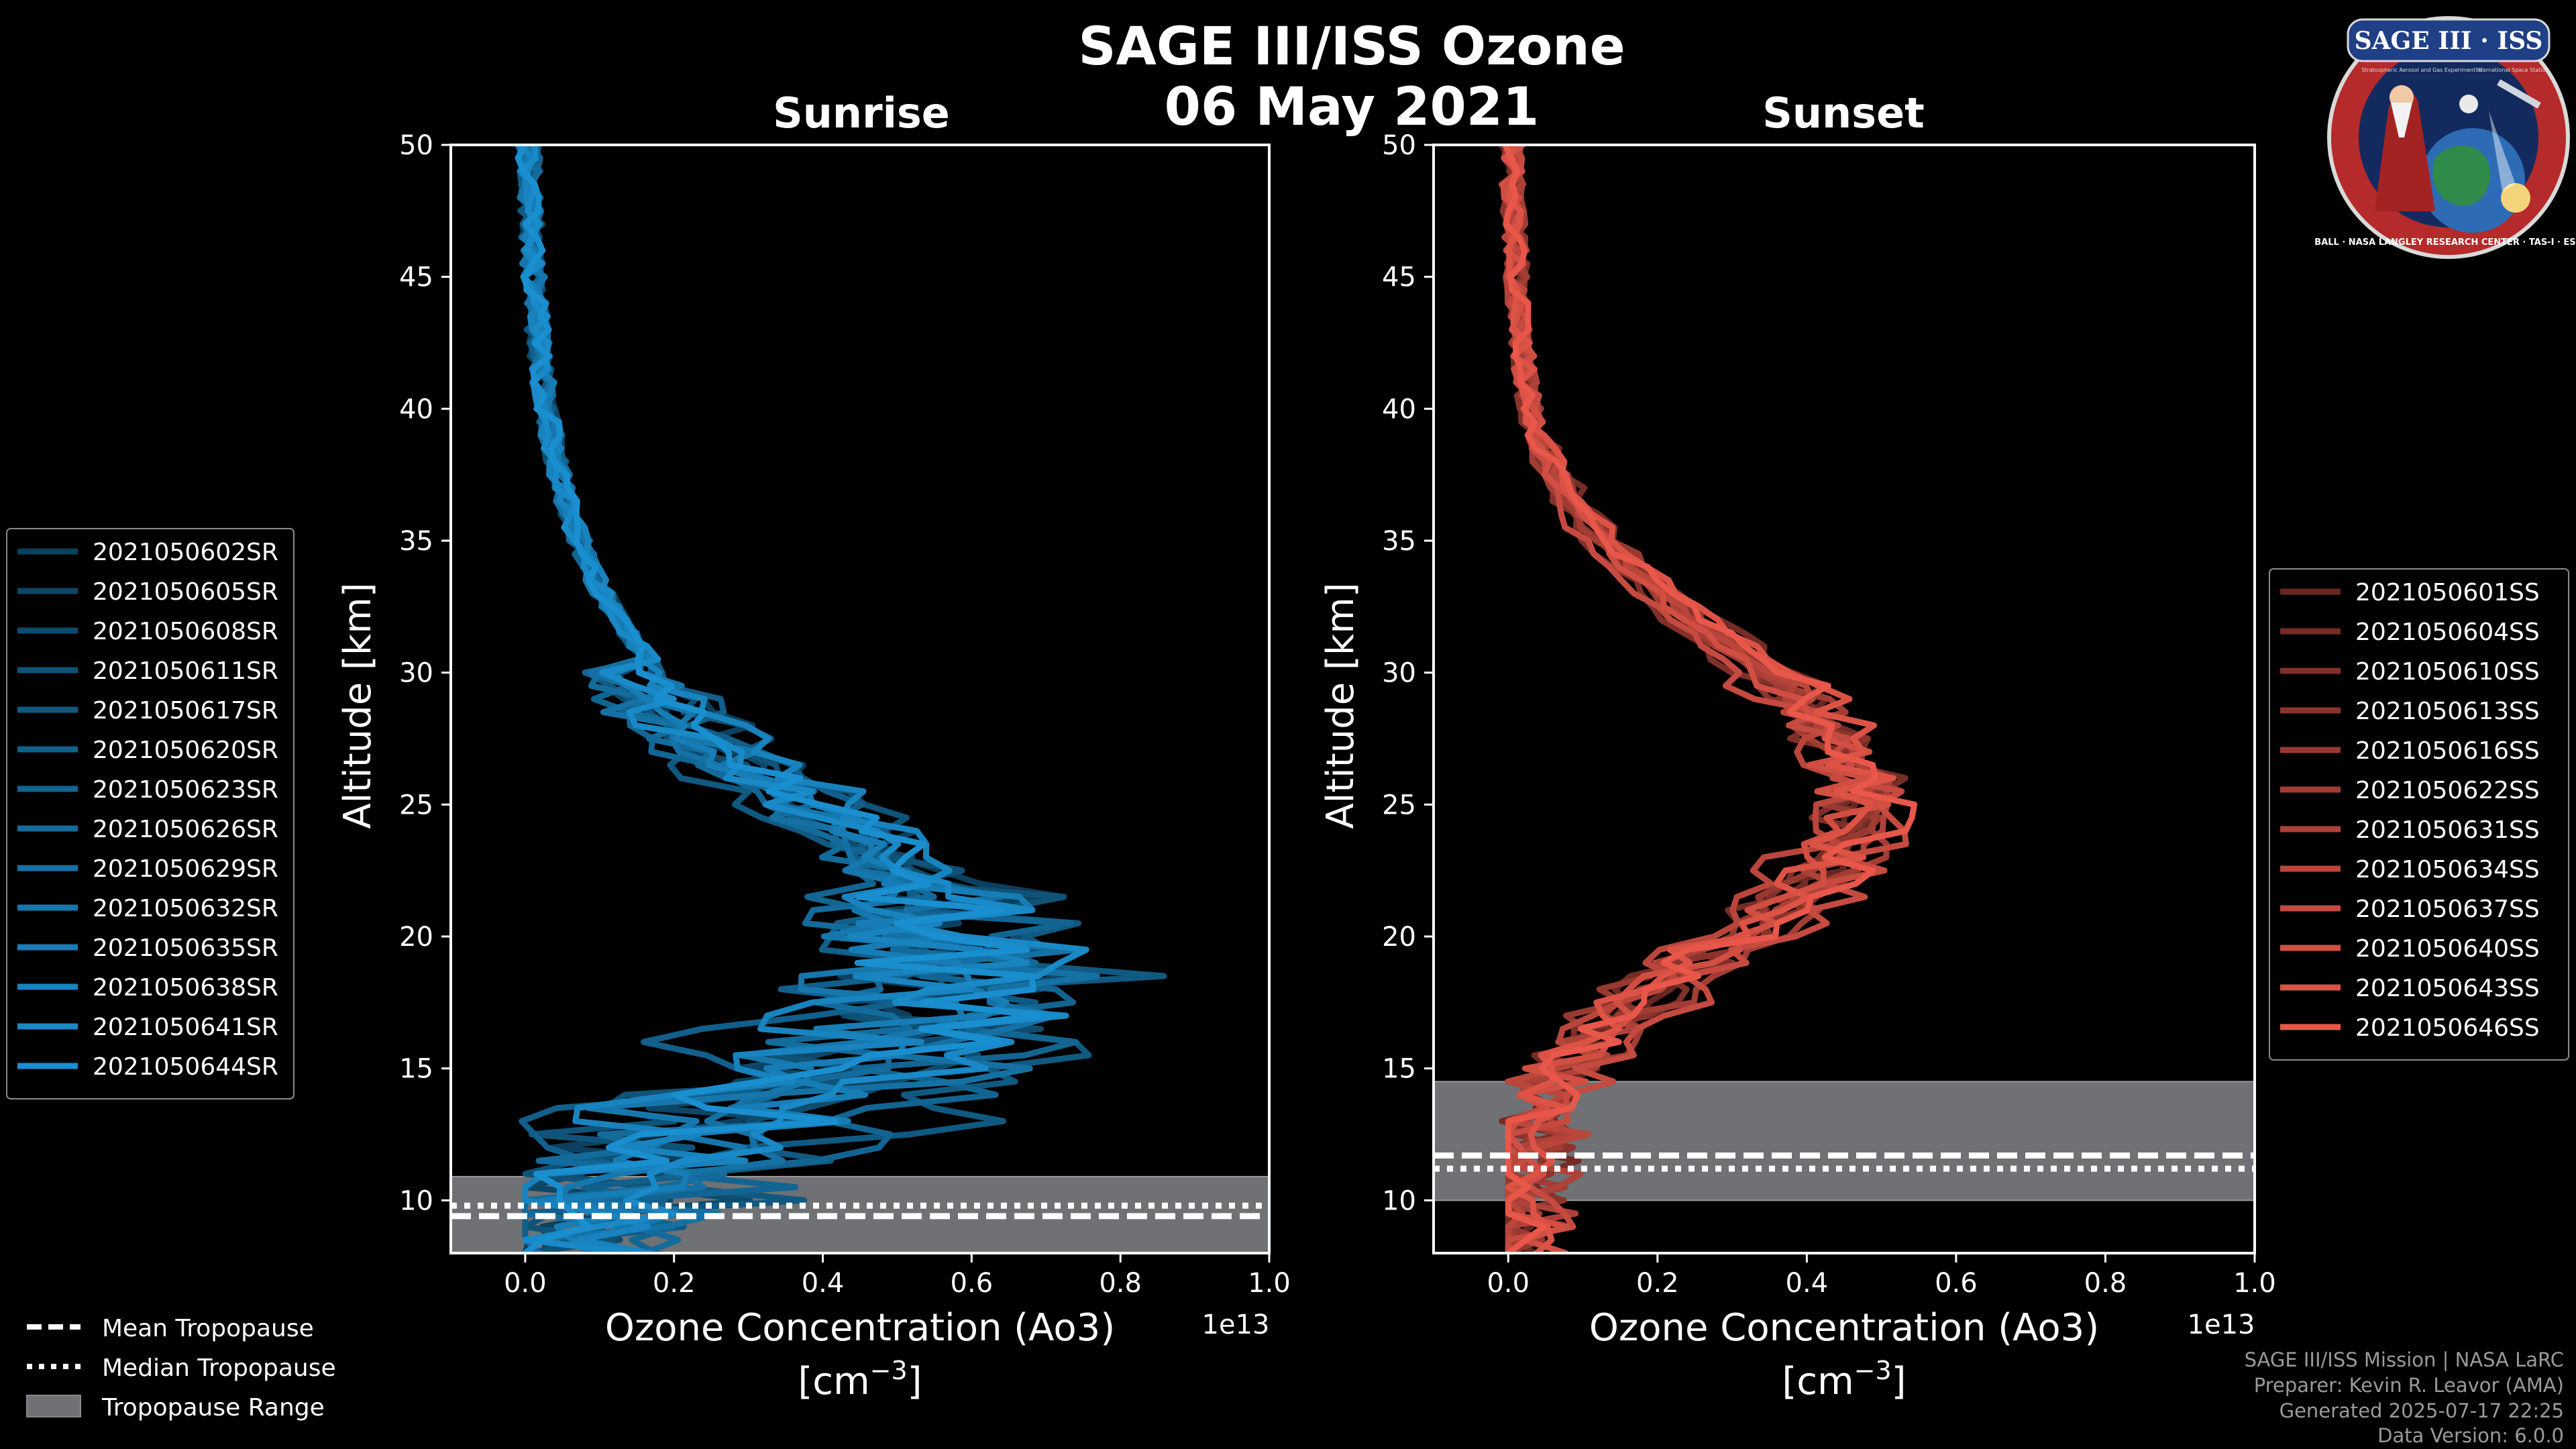 Image resolution: width=2576 pixels, height=1449 pixels. I want to click on logo-title: SAGE III · ISS, so click(2449, 41).